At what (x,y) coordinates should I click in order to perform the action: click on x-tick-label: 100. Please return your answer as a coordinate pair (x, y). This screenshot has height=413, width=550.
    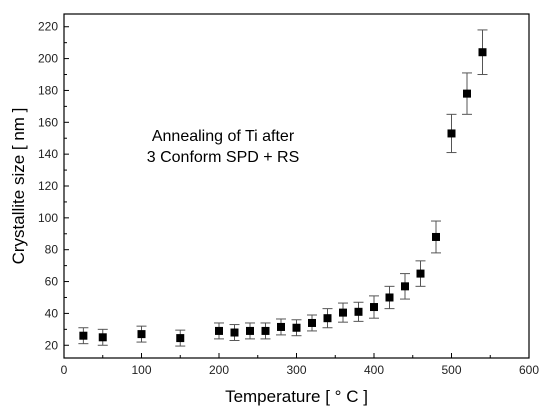
    Looking at the image, I should click on (141, 370).